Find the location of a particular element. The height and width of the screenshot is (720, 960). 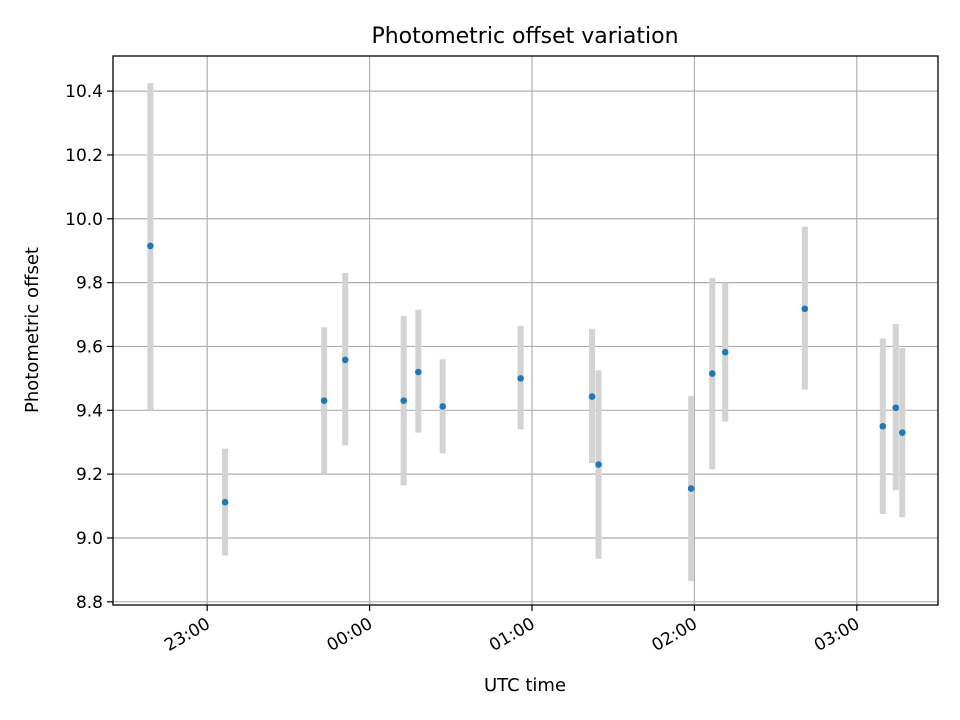

y-tick-label: 9.2 is located at coordinates (89, 475).